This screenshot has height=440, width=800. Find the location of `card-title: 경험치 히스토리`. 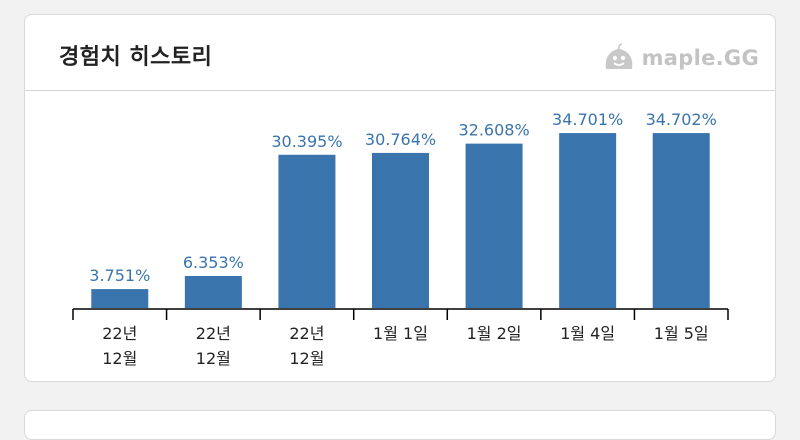

card-title: 경험치 히스토리 is located at coordinates (136, 57).